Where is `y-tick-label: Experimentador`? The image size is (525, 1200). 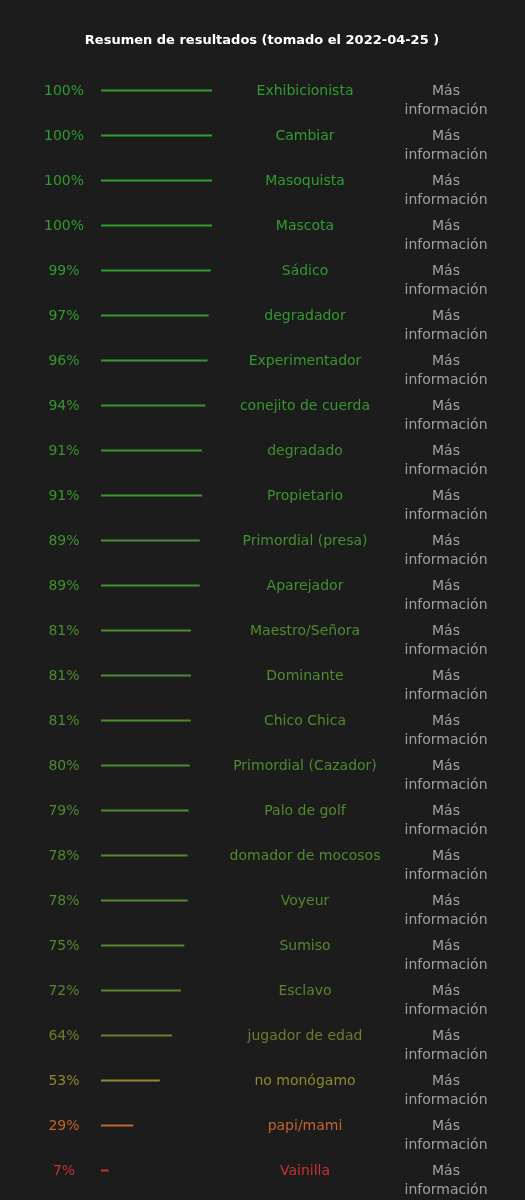 y-tick-label: Experimentador is located at coordinates (305, 359).